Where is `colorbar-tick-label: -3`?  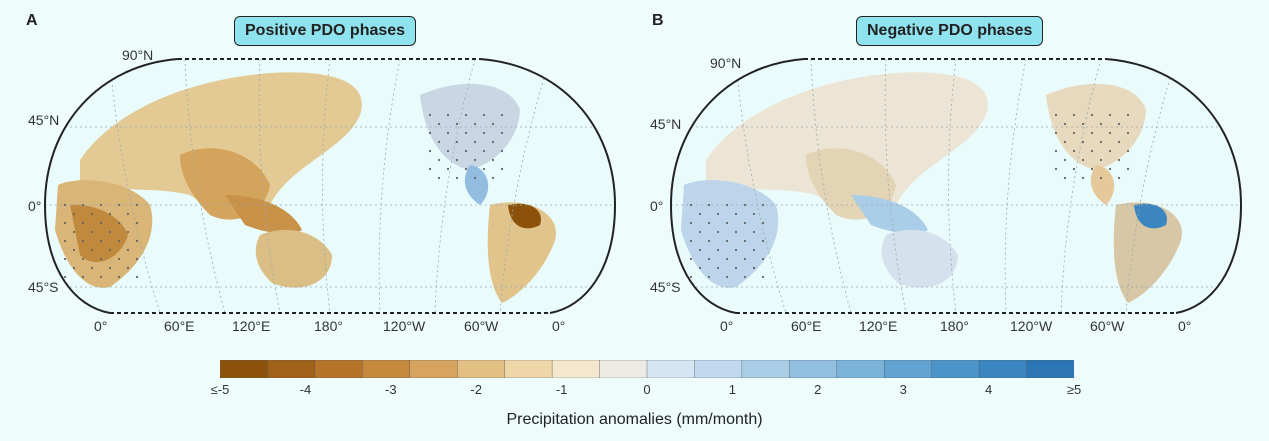 colorbar-tick-label: -3 is located at coordinates (391, 389).